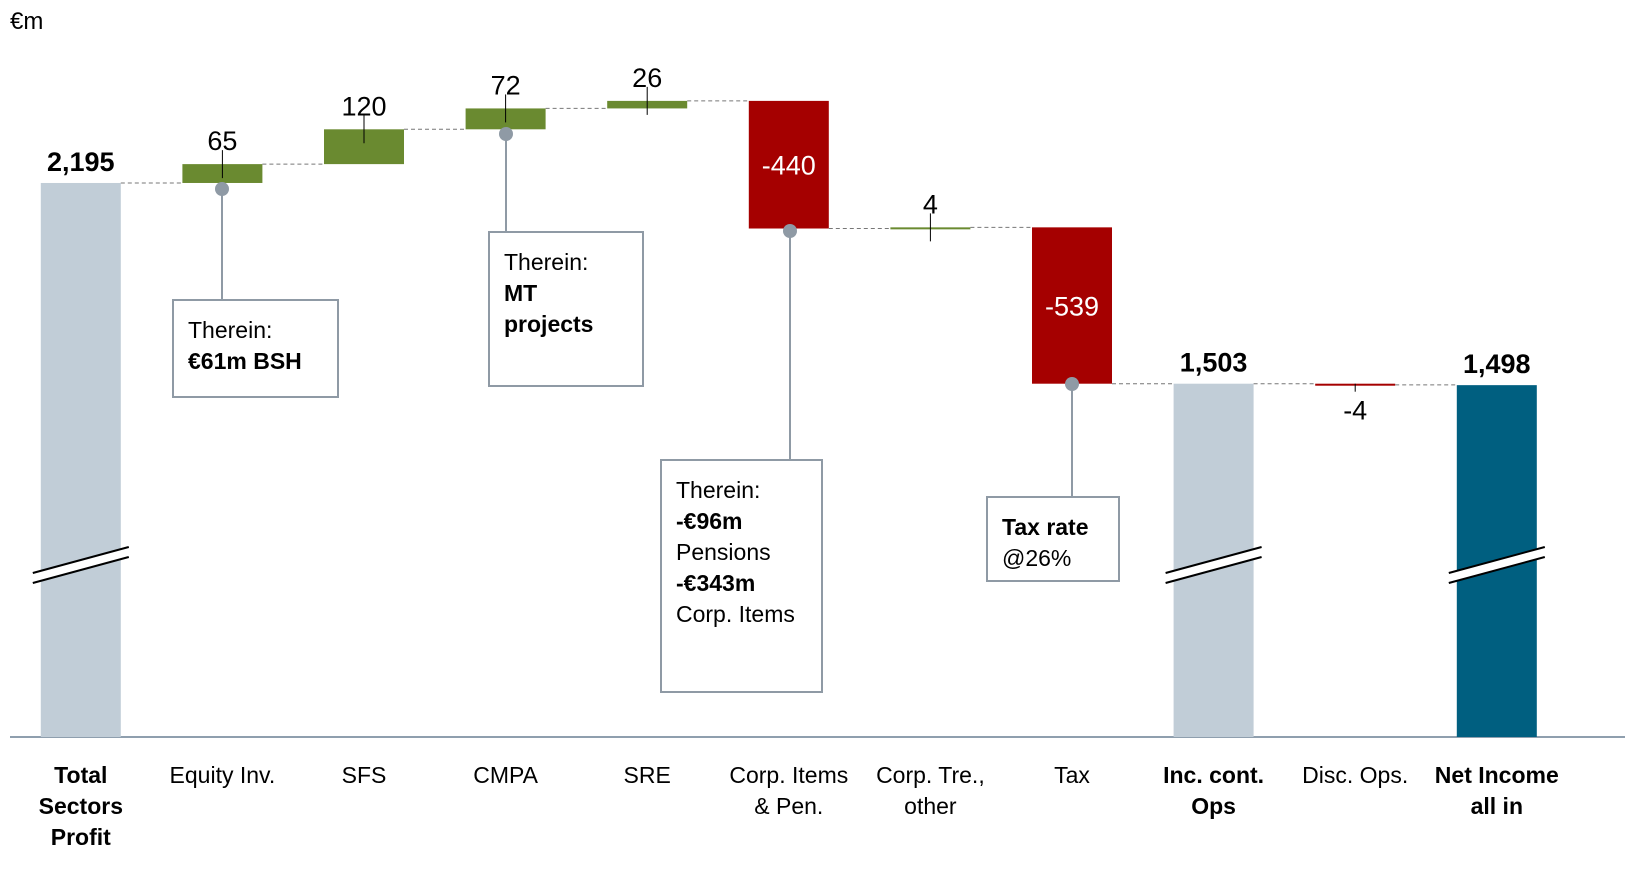 Image resolution: width=1625 pixels, height=881 pixels. I want to click on value-label: 72, so click(506, 85).